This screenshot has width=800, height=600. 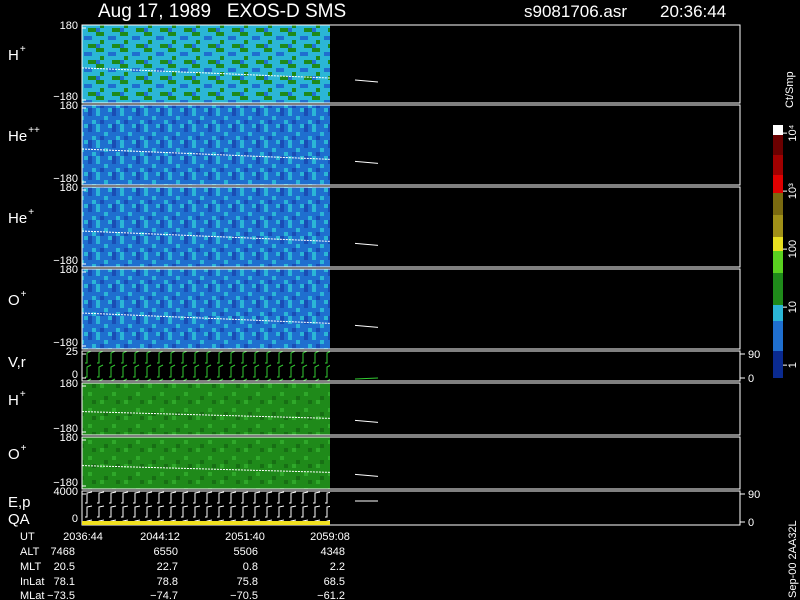 I want to click on colorbar-tick-label: 10³, so click(x=793, y=191).